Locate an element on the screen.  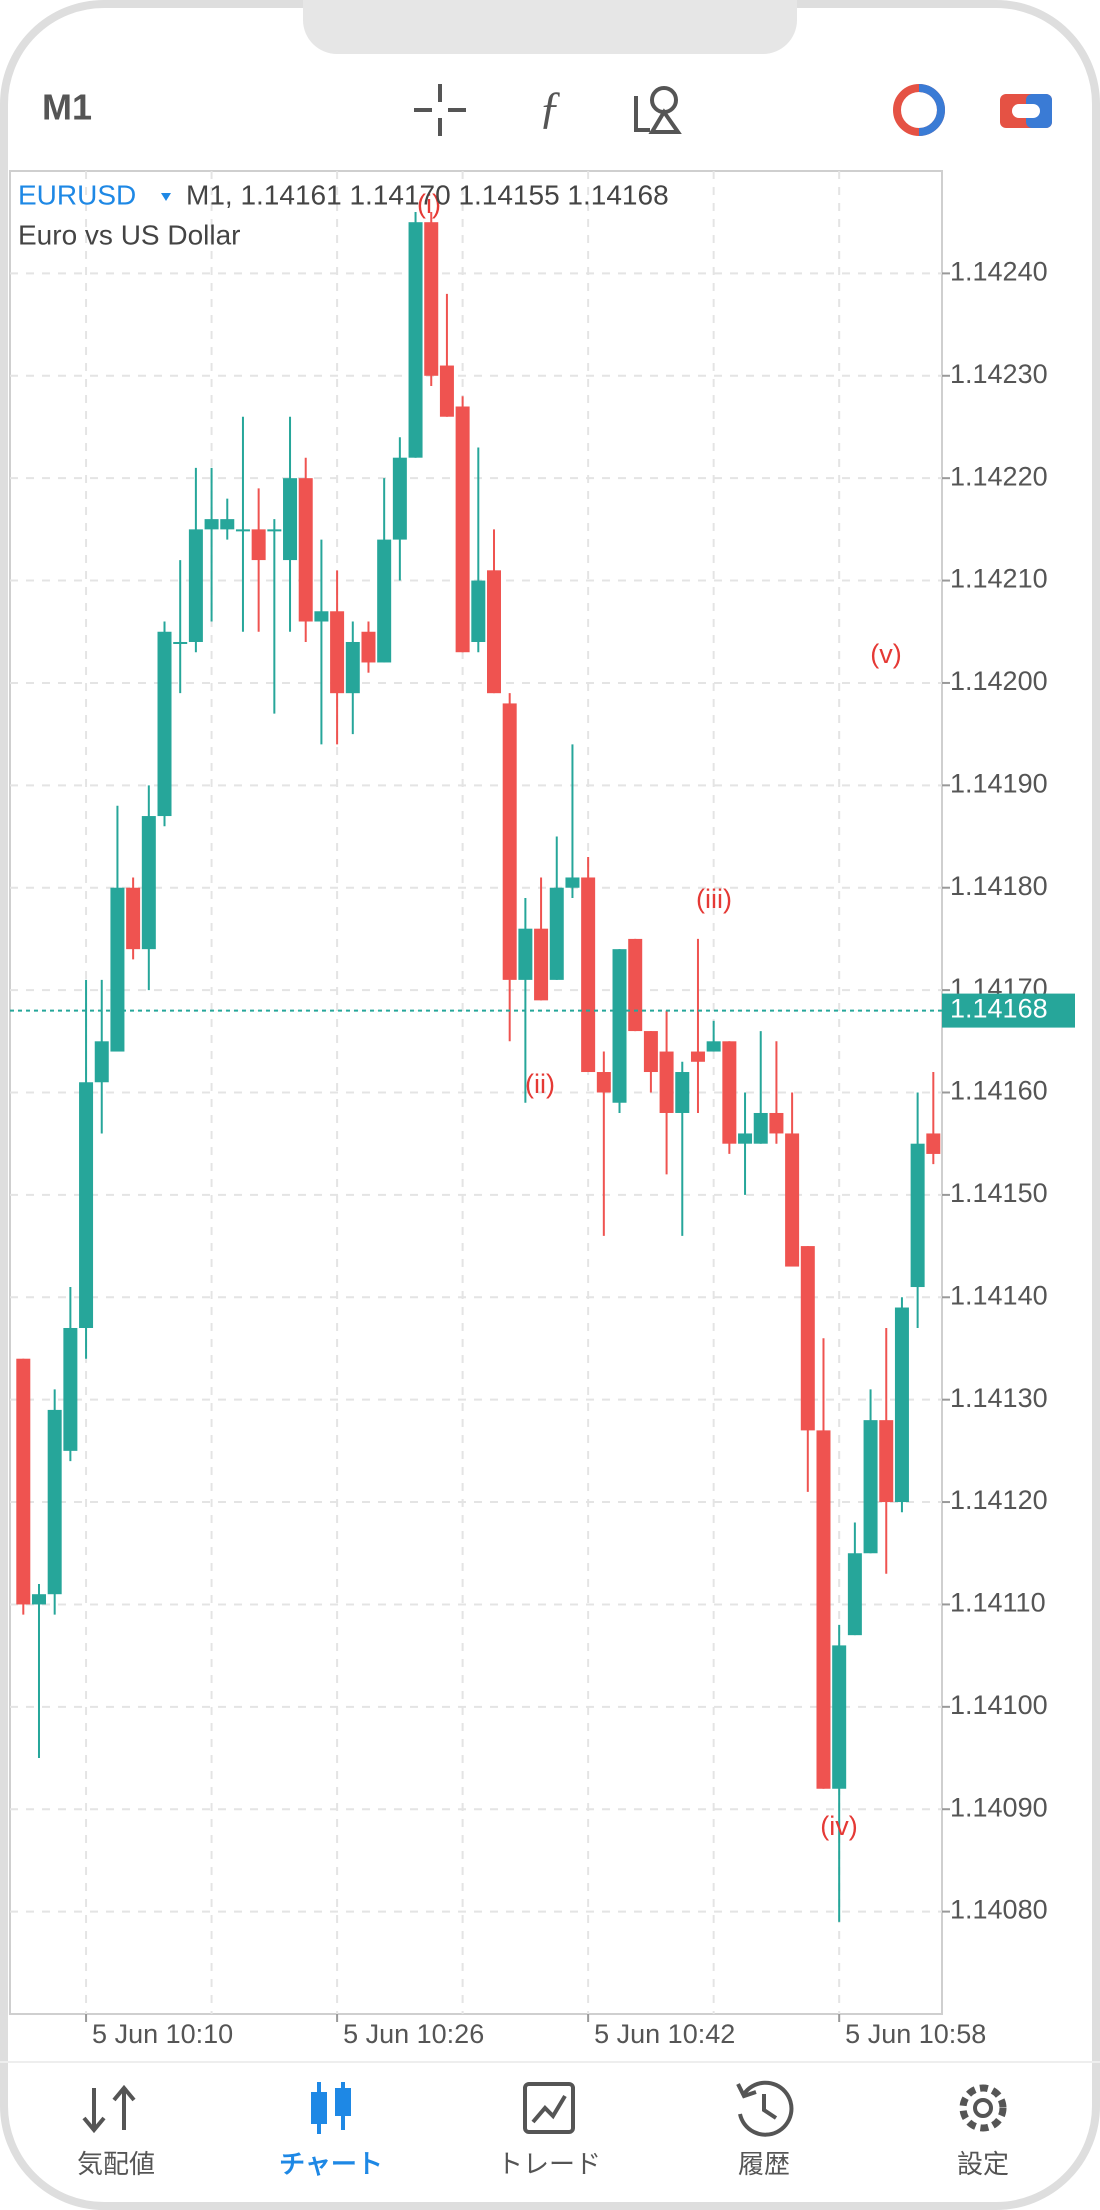
x-tick-label: 5 Jun 10:26 is located at coordinates (413, 2034).